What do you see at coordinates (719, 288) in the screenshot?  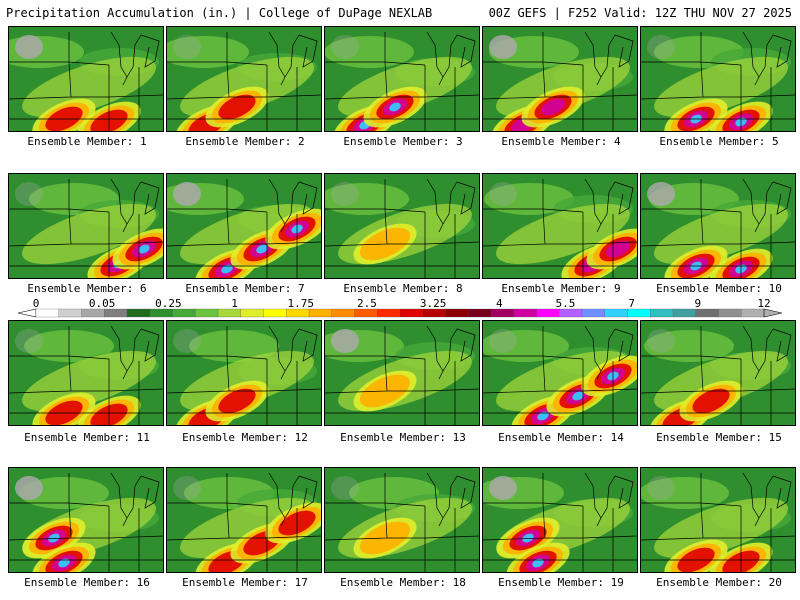 I see `ensemble-member-label: Ensemble Member: 10` at bounding box center [719, 288].